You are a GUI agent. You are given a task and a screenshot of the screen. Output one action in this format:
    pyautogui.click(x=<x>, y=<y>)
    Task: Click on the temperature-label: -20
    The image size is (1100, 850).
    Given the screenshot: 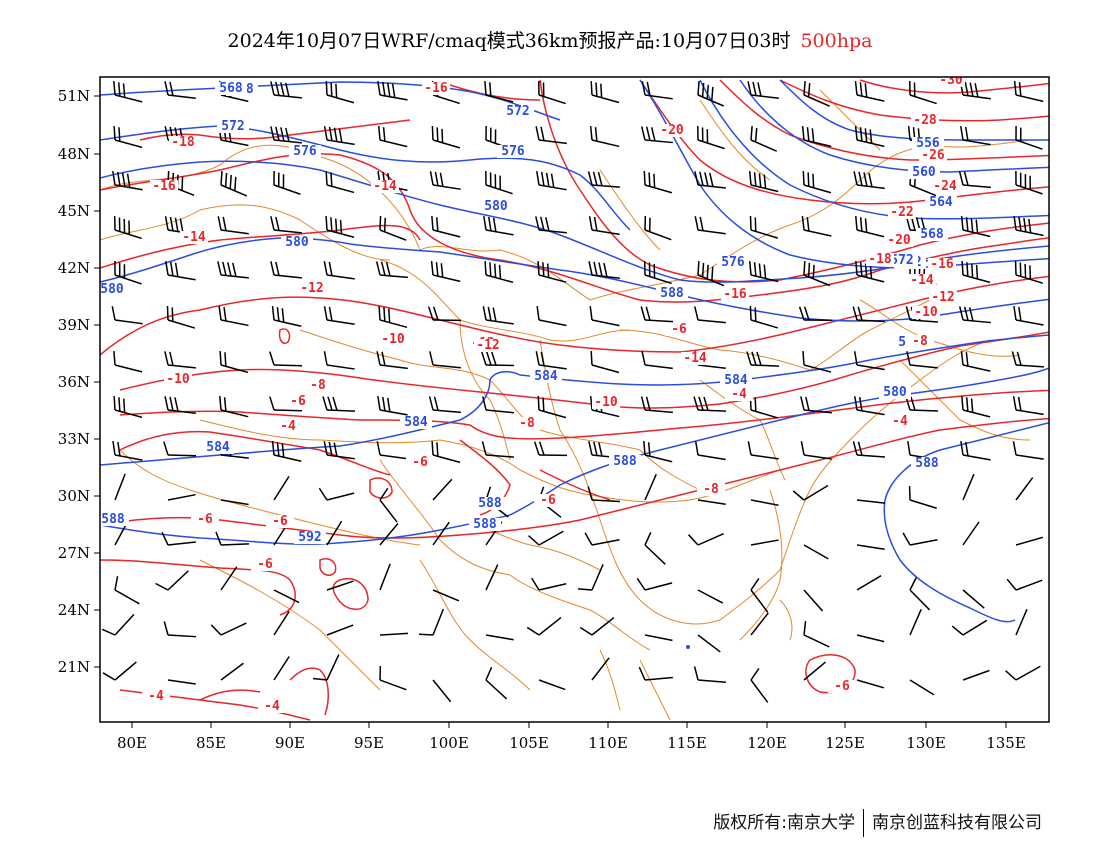 What is the action you would take?
    pyautogui.click(x=672, y=130)
    